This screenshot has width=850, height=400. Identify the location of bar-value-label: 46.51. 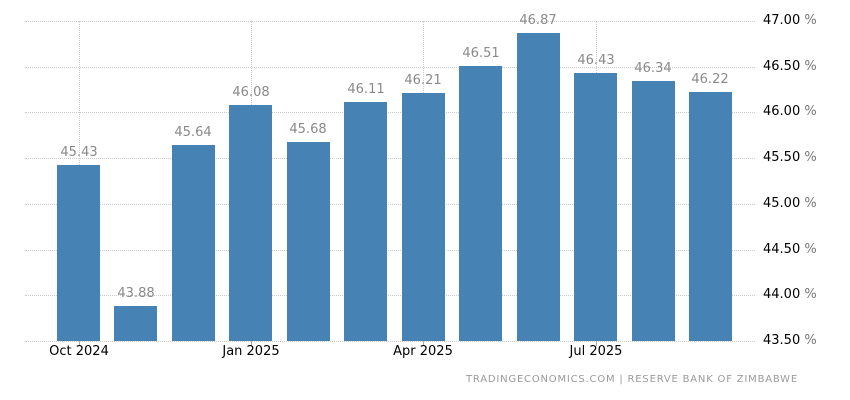
(481, 53).